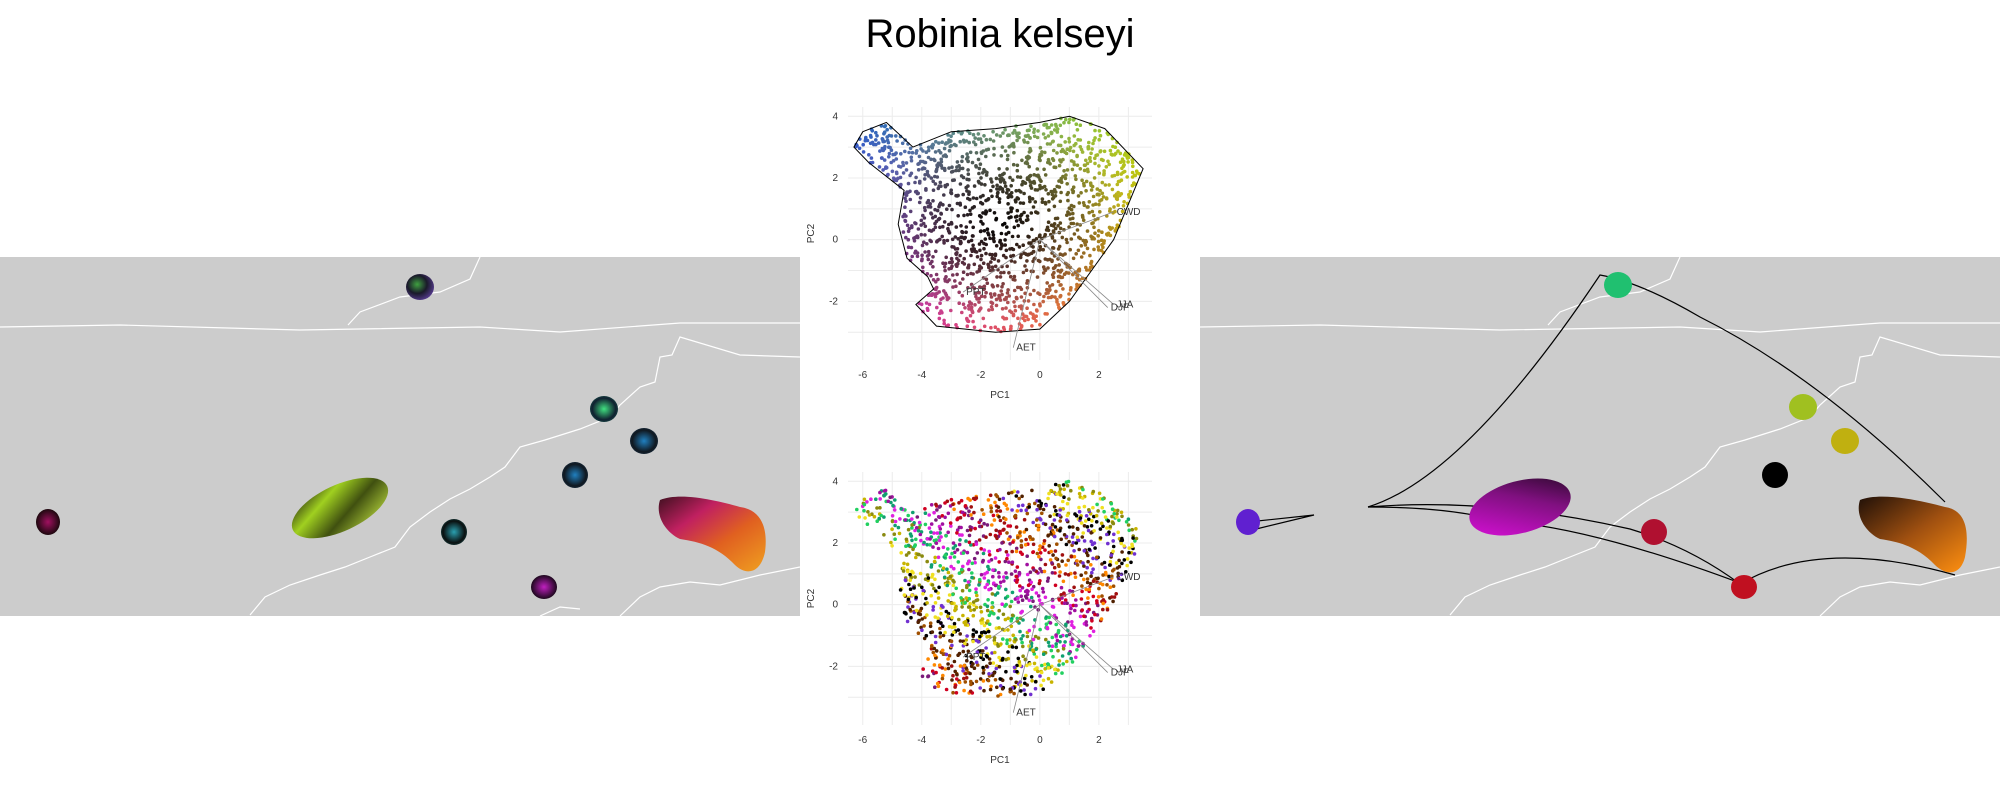  I want to click on vector-label: JJA, so click(1125, 669).